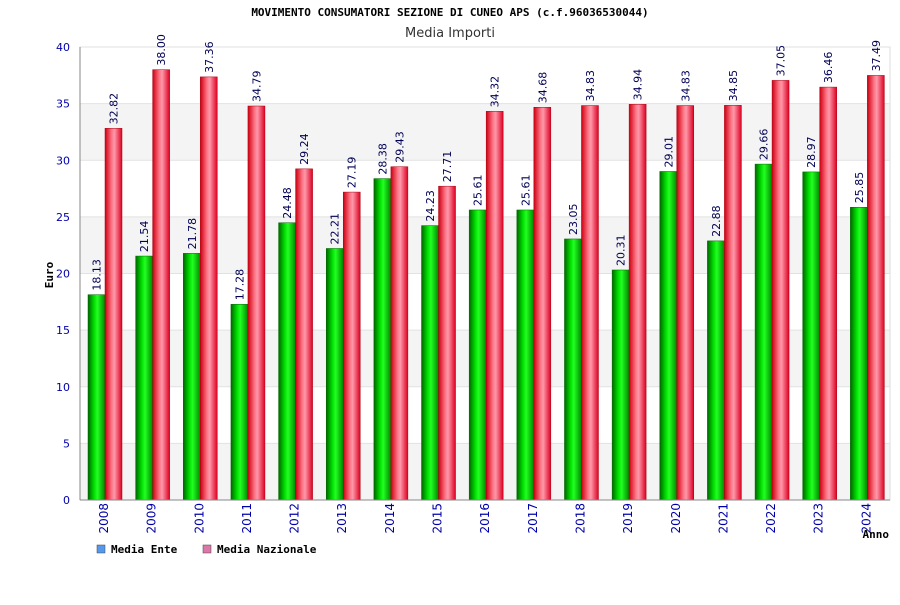 This screenshot has width=900, height=605. Describe the element at coordinates (495, 92) in the screenshot. I see `data-label: 34.32` at that location.